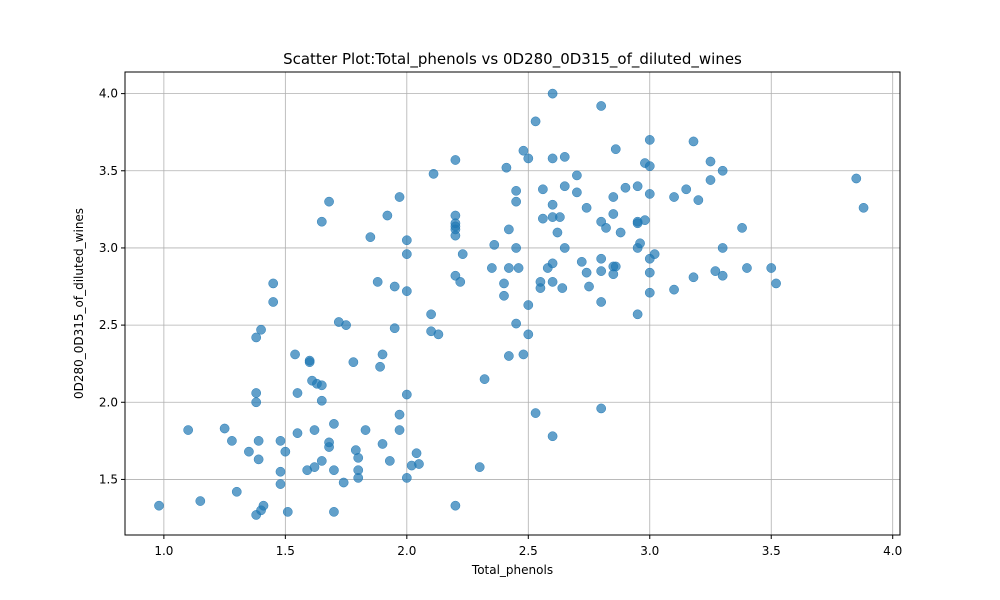 This screenshot has height=600, width=1000. Describe the element at coordinates (406, 551) in the screenshot. I see `x-tick-label: 2.0` at that location.